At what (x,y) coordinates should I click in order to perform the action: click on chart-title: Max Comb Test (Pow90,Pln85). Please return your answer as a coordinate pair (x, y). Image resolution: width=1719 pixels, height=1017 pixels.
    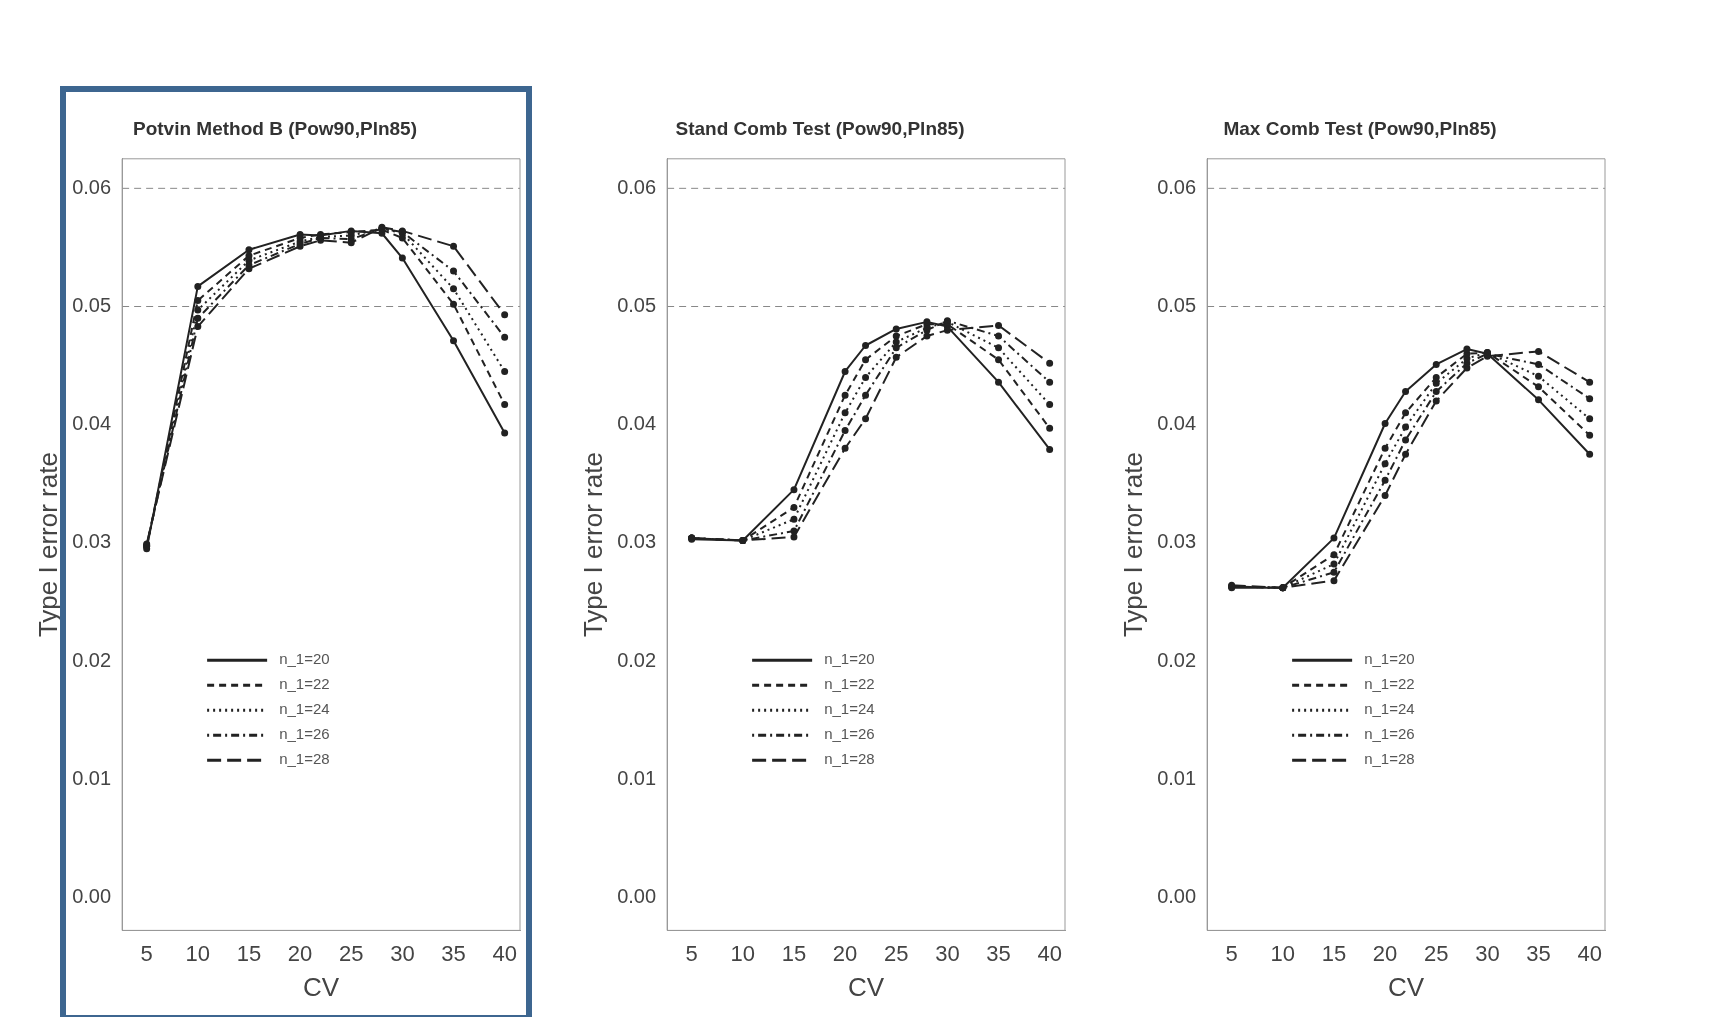
    Looking at the image, I should click on (1360, 128).